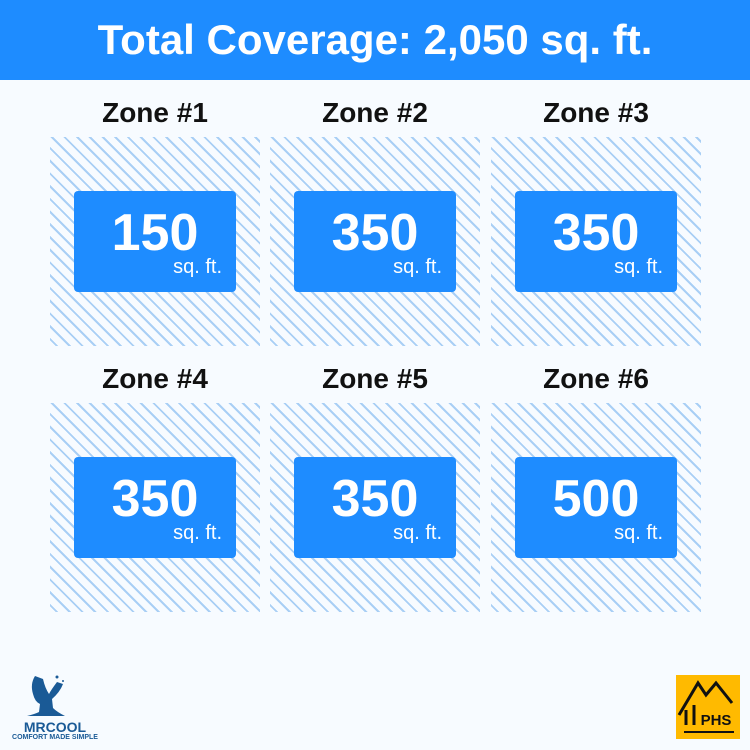 The height and width of the screenshot is (750, 750). I want to click on zone-title: Zone #5, so click(375, 378).